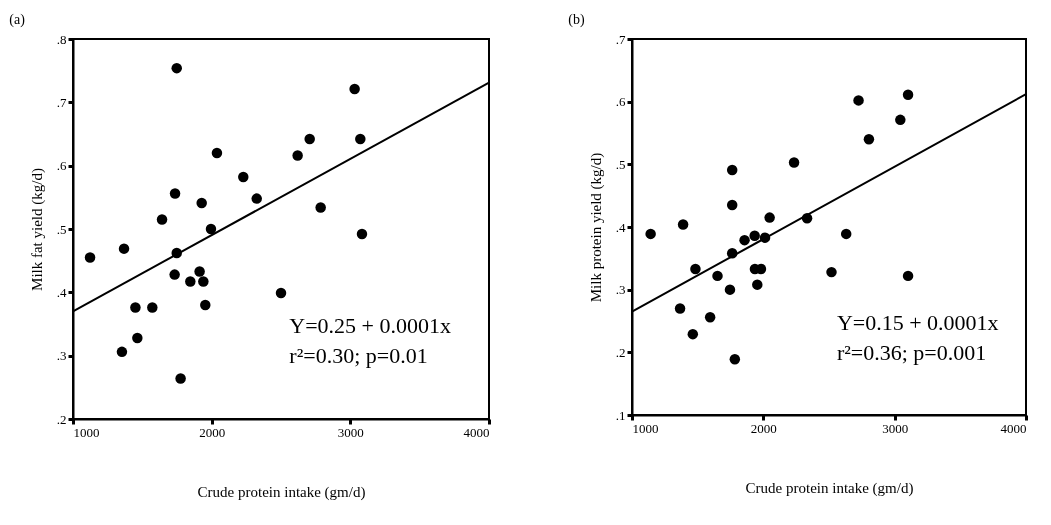 Image resolution: width=1051 pixels, height=525 pixels. Describe the element at coordinates (358, 356) in the screenshot. I see `annotation: r²=0.30; p=0.01` at that location.